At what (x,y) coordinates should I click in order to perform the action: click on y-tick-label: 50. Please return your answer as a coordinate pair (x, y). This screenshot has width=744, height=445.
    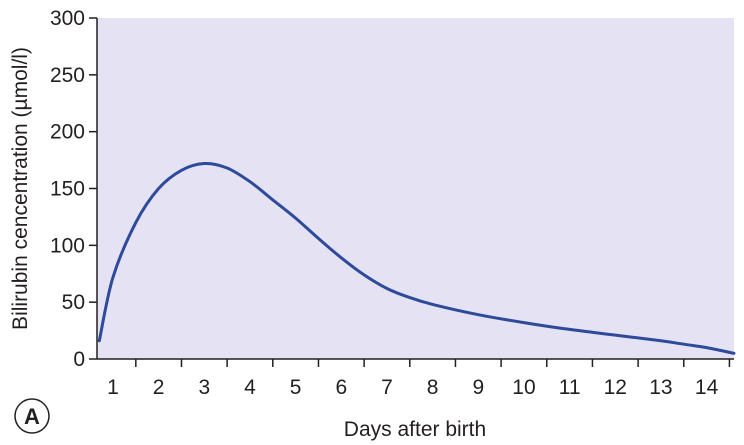
    Looking at the image, I should click on (73, 302).